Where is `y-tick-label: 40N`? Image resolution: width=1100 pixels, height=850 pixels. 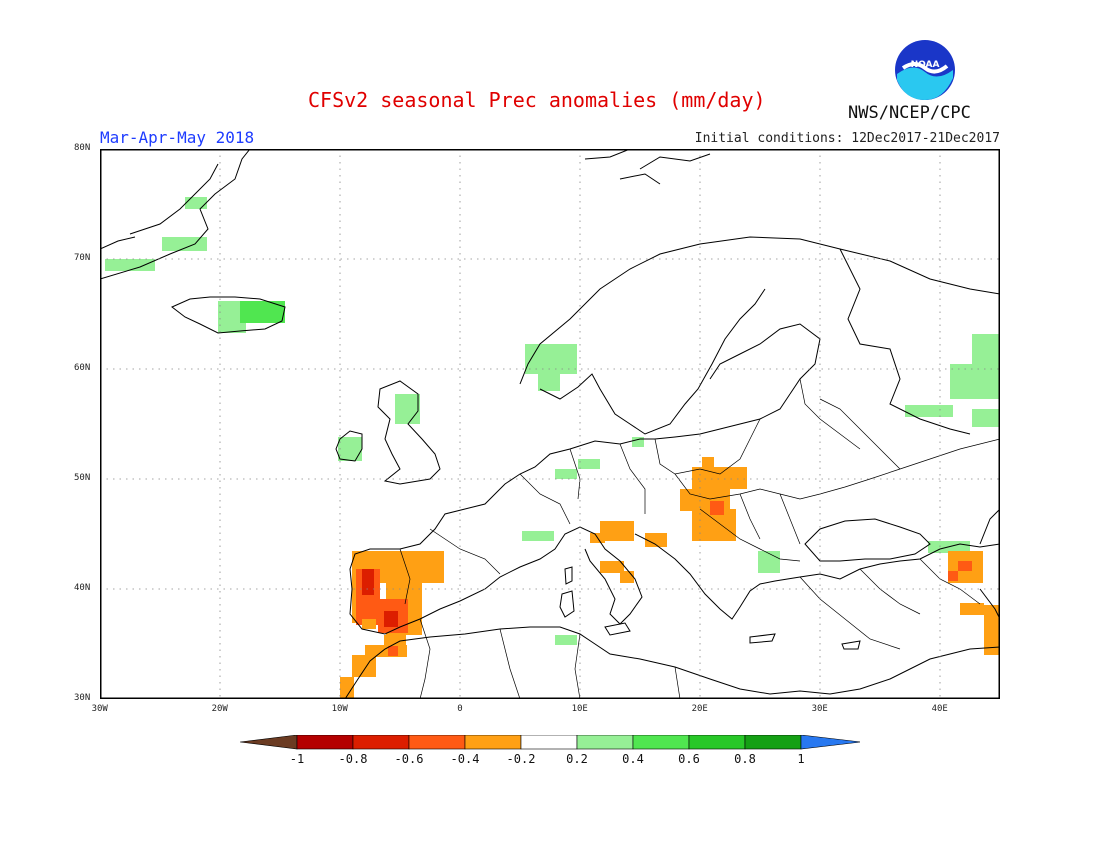 y-tick-label: 40N is located at coordinates (82, 588).